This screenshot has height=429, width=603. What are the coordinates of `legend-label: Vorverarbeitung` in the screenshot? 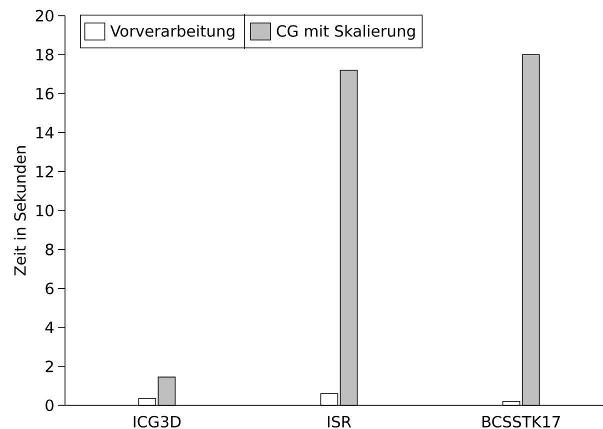 It's located at (172, 32).